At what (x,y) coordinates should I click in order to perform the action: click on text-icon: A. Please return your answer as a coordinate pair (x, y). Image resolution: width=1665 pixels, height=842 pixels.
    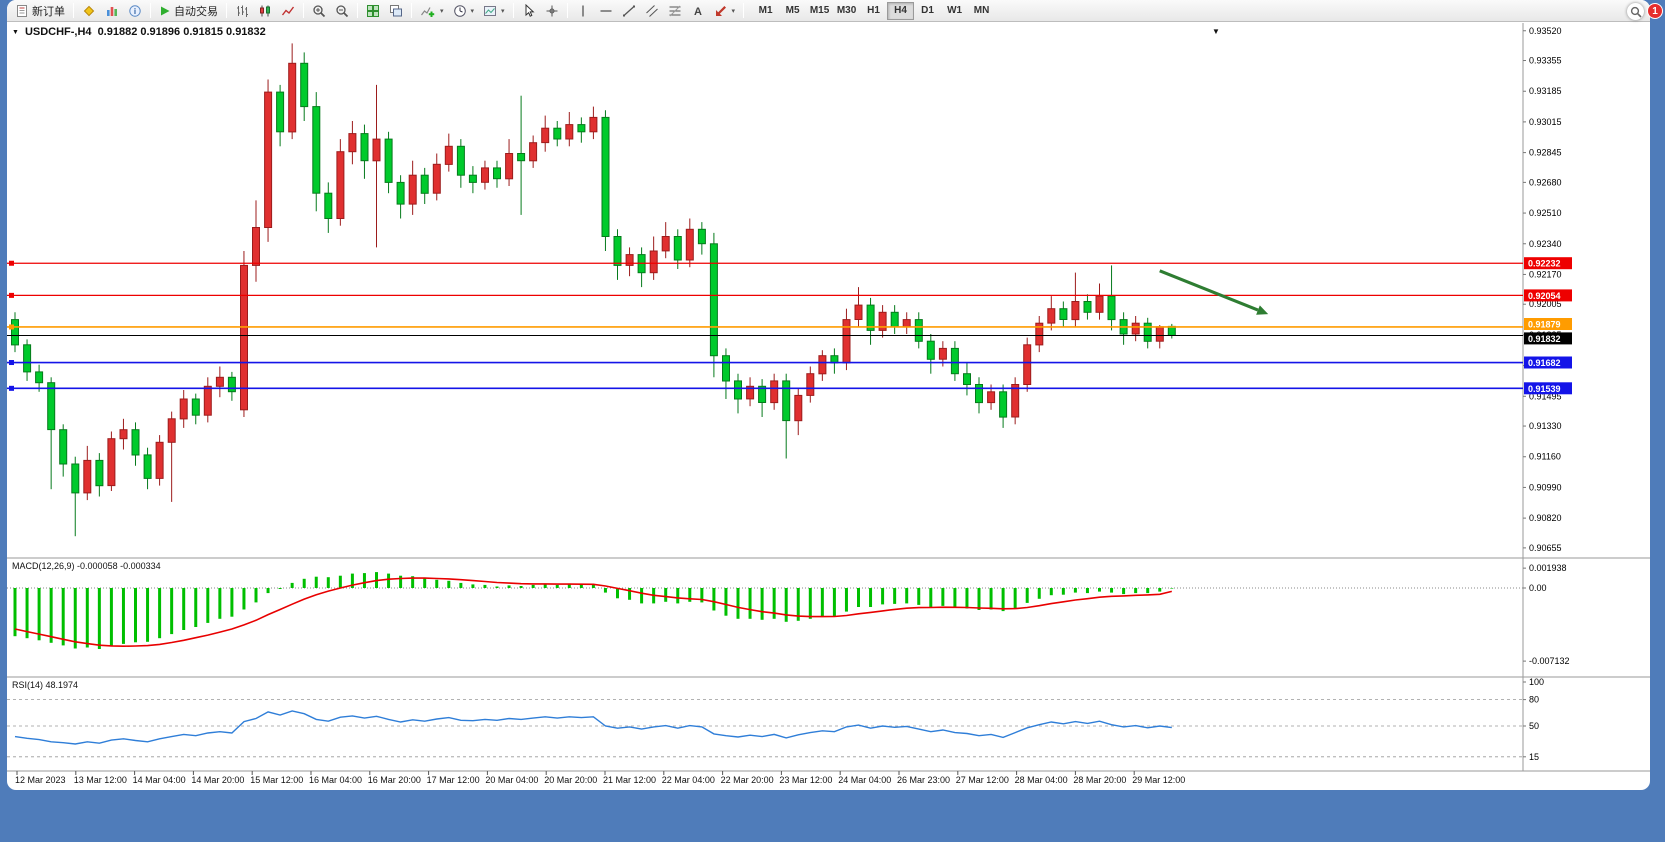
    Looking at the image, I should click on (698, 12).